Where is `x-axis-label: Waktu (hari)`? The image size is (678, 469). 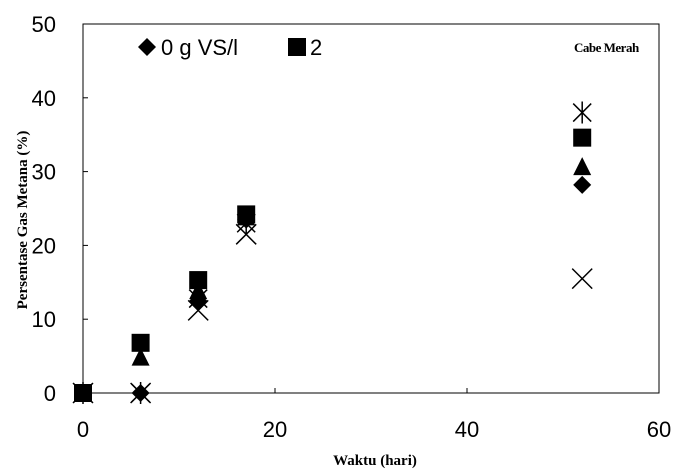 x-axis-label: Waktu (hari) is located at coordinates (375, 461).